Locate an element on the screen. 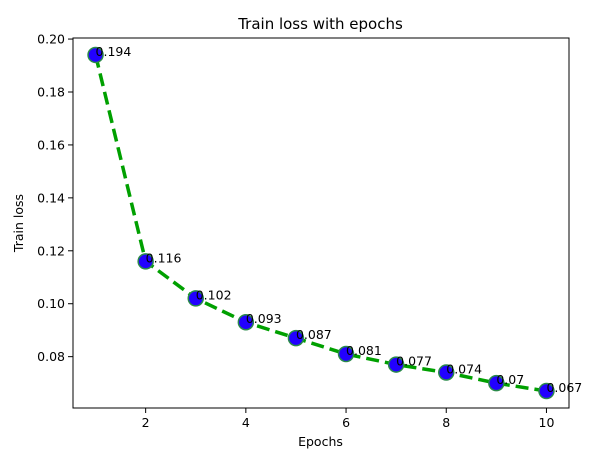 The width and height of the screenshot is (605, 460). y-tick-label: 0.14 is located at coordinates (51, 197).